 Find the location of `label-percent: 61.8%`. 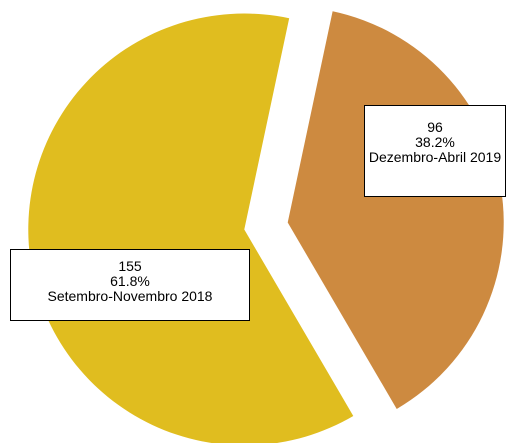

label-percent: 61.8% is located at coordinates (130, 281).